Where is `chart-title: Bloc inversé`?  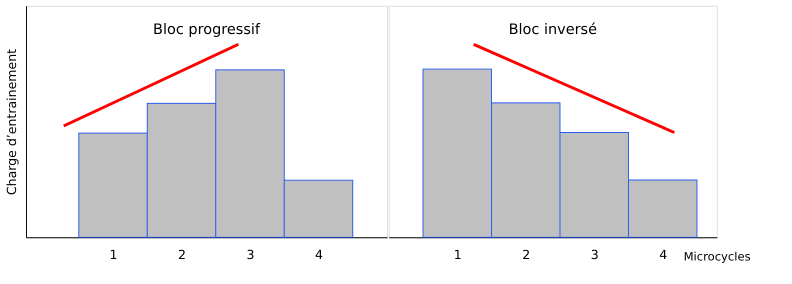 chart-title: Bloc inversé is located at coordinates (553, 30).